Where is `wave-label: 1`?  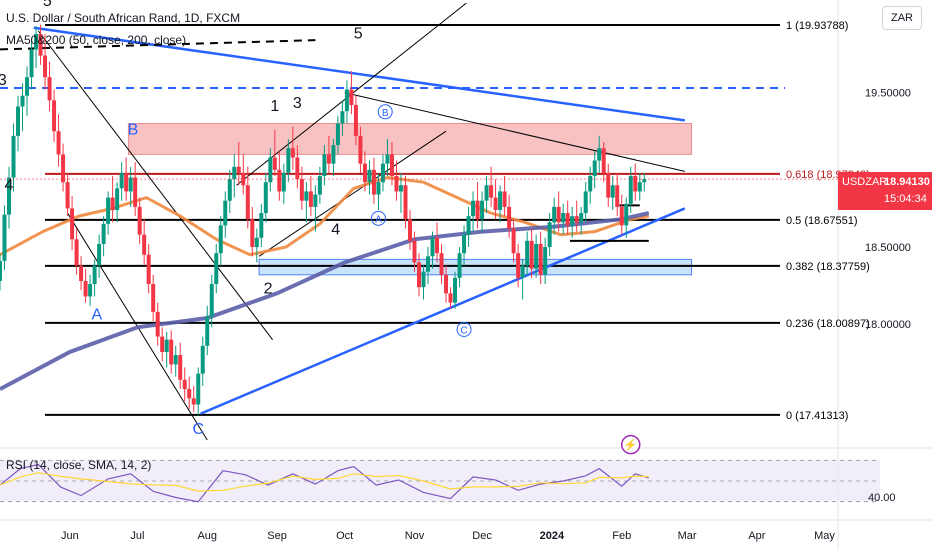 wave-label: 1 is located at coordinates (274, 106).